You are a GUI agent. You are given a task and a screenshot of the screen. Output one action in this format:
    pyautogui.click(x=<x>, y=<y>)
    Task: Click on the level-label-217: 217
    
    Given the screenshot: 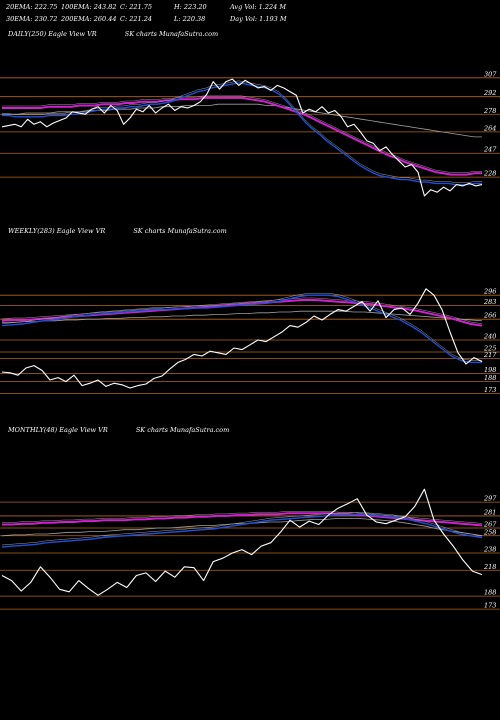 What is the action you would take?
    pyautogui.click(x=490, y=355)
    